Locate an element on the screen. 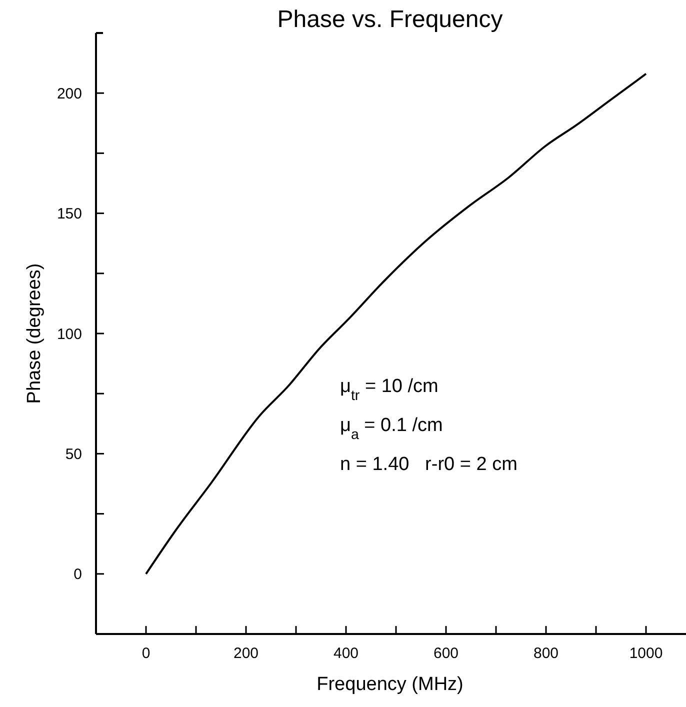 This screenshot has width=686, height=707. y-tick-label: 50 is located at coordinates (73, 454).